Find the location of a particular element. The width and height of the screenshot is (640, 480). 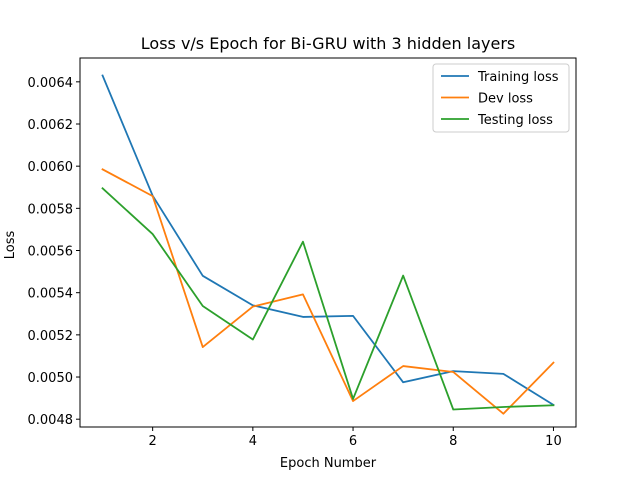

legend-label: Dev loss is located at coordinates (505, 99).